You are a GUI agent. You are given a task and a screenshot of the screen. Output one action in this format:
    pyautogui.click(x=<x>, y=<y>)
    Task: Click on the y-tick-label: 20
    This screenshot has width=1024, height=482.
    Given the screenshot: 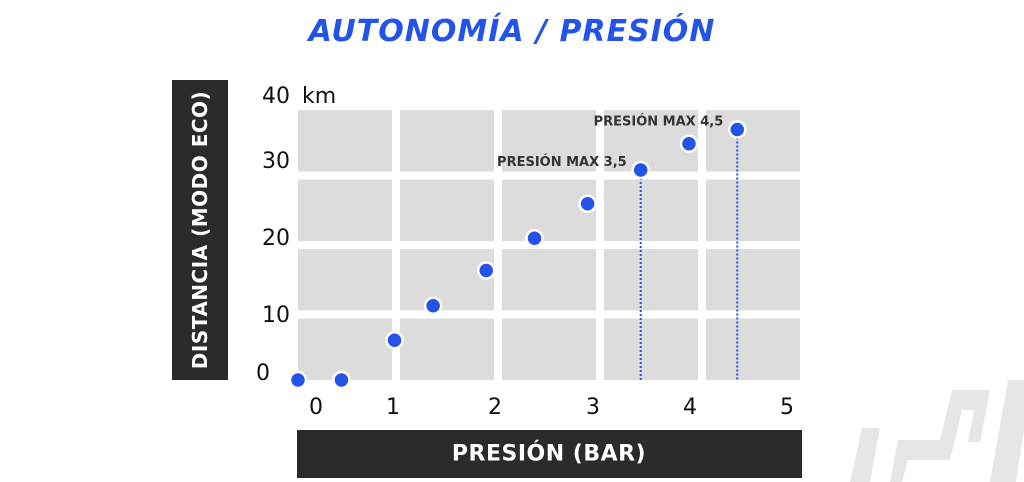 What is the action you would take?
    pyautogui.click(x=276, y=238)
    